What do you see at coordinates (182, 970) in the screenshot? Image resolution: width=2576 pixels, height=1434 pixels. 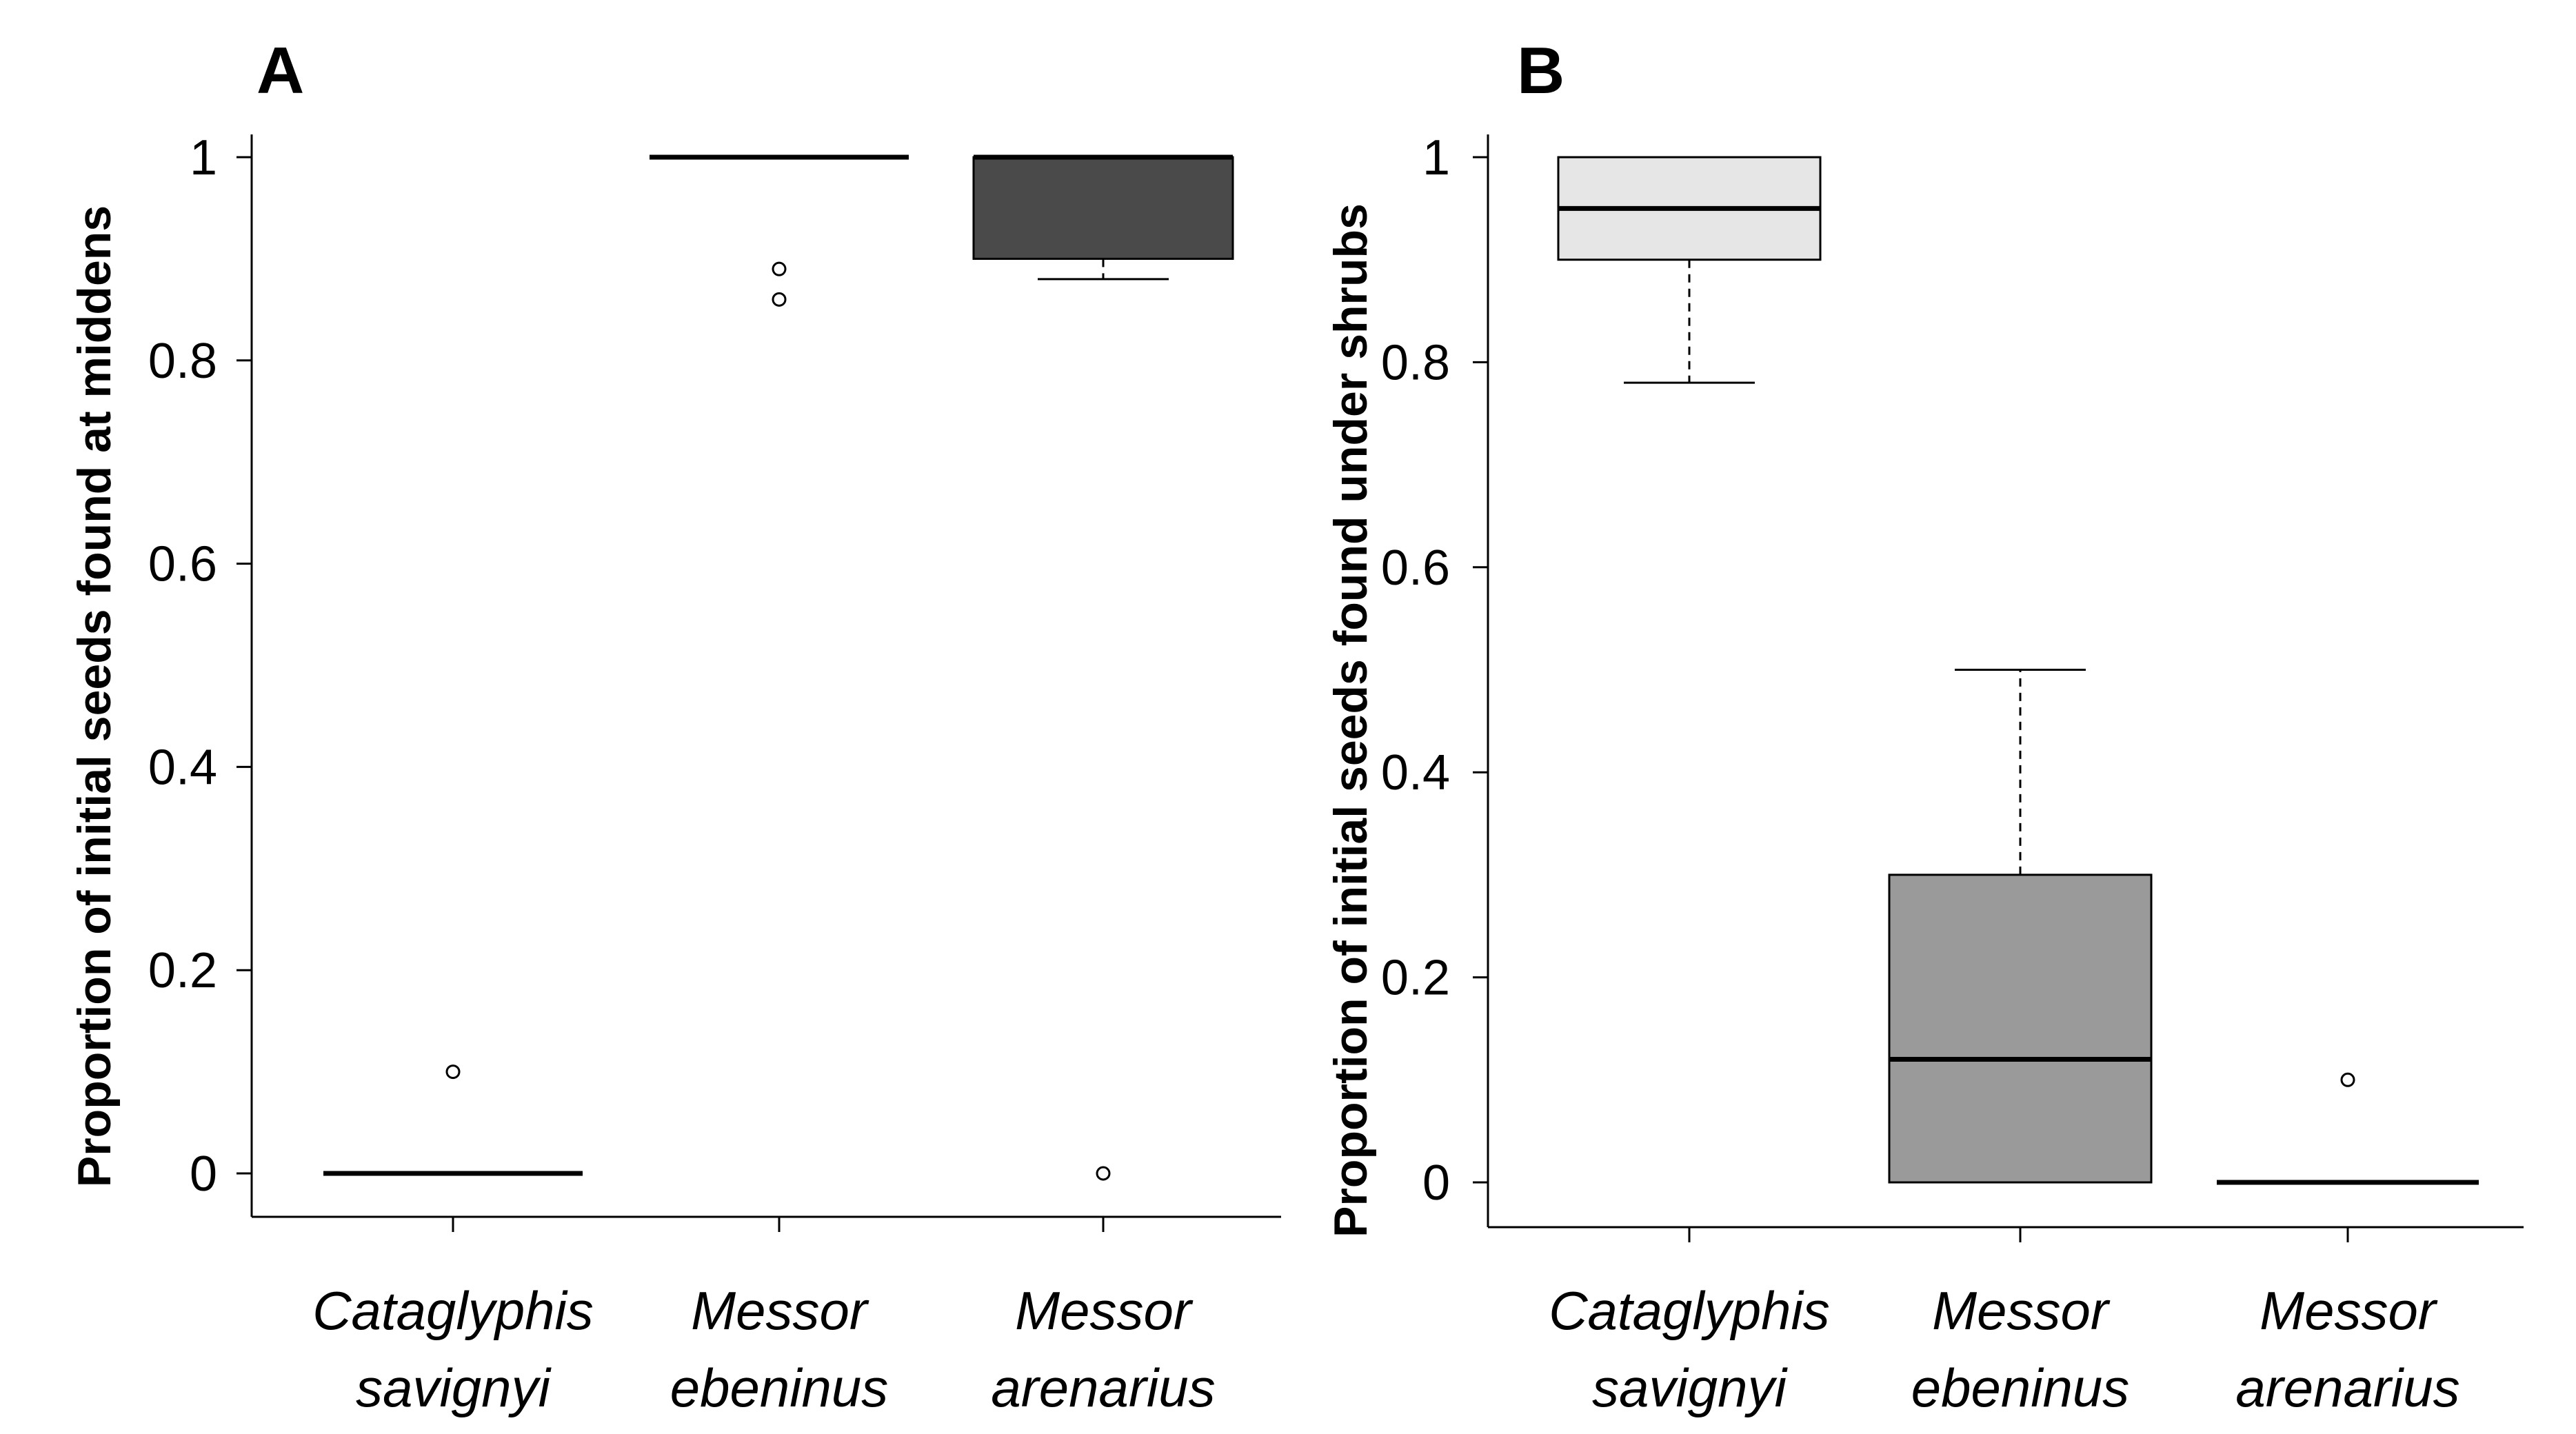 I see `panel-a-y-tick-label: 0.2` at bounding box center [182, 970].